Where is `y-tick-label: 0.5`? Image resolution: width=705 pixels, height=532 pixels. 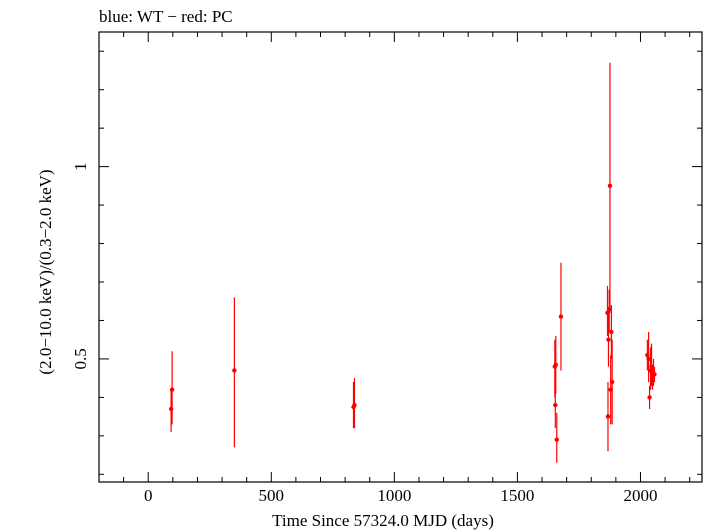 y-tick-label: 0.5 is located at coordinates (80, 358).